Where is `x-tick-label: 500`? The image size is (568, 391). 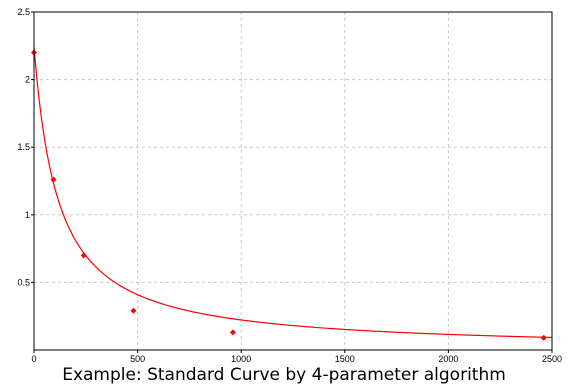
x-tick-label: 500 is located at coordinates (137, 358).